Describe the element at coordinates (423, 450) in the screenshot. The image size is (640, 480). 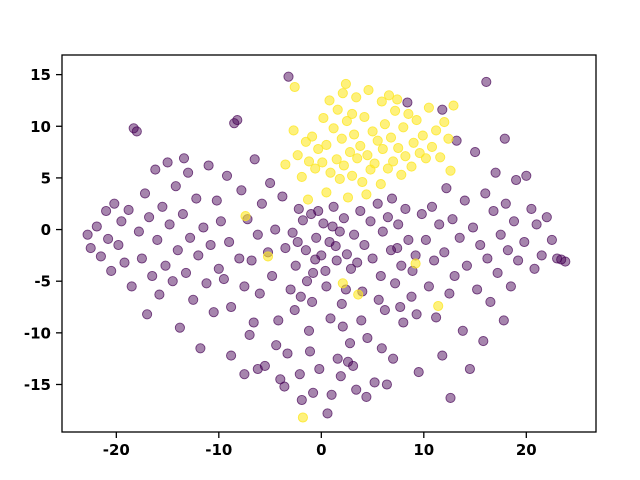
I see `x-axis-tick-label: 10` at that location.